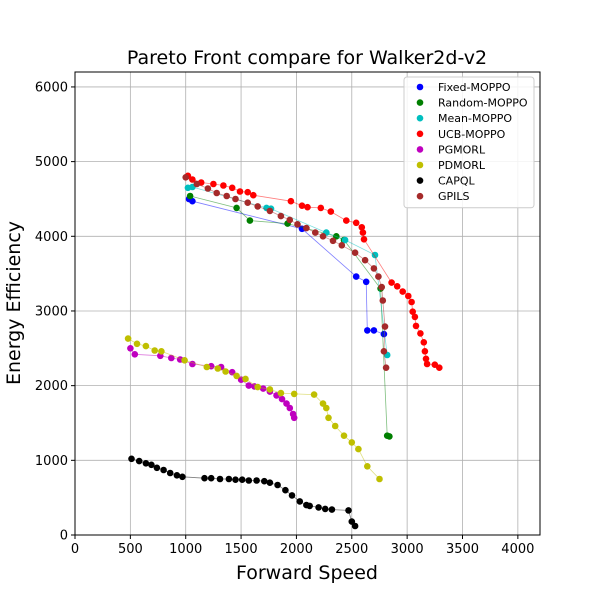 The width and height of the screenshot is (600, 600). I want to click on y-tick-label: 2000, so click(51, 386).